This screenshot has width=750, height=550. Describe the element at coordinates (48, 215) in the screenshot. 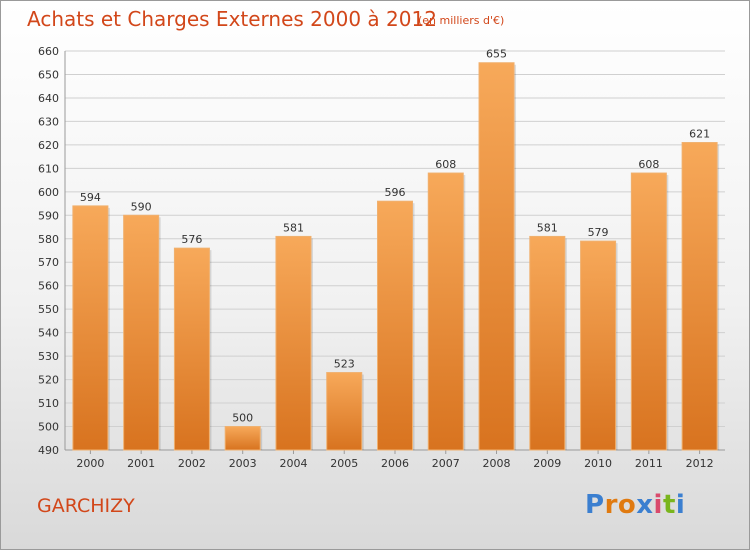

I see `y-tick-label: 590` at that location.